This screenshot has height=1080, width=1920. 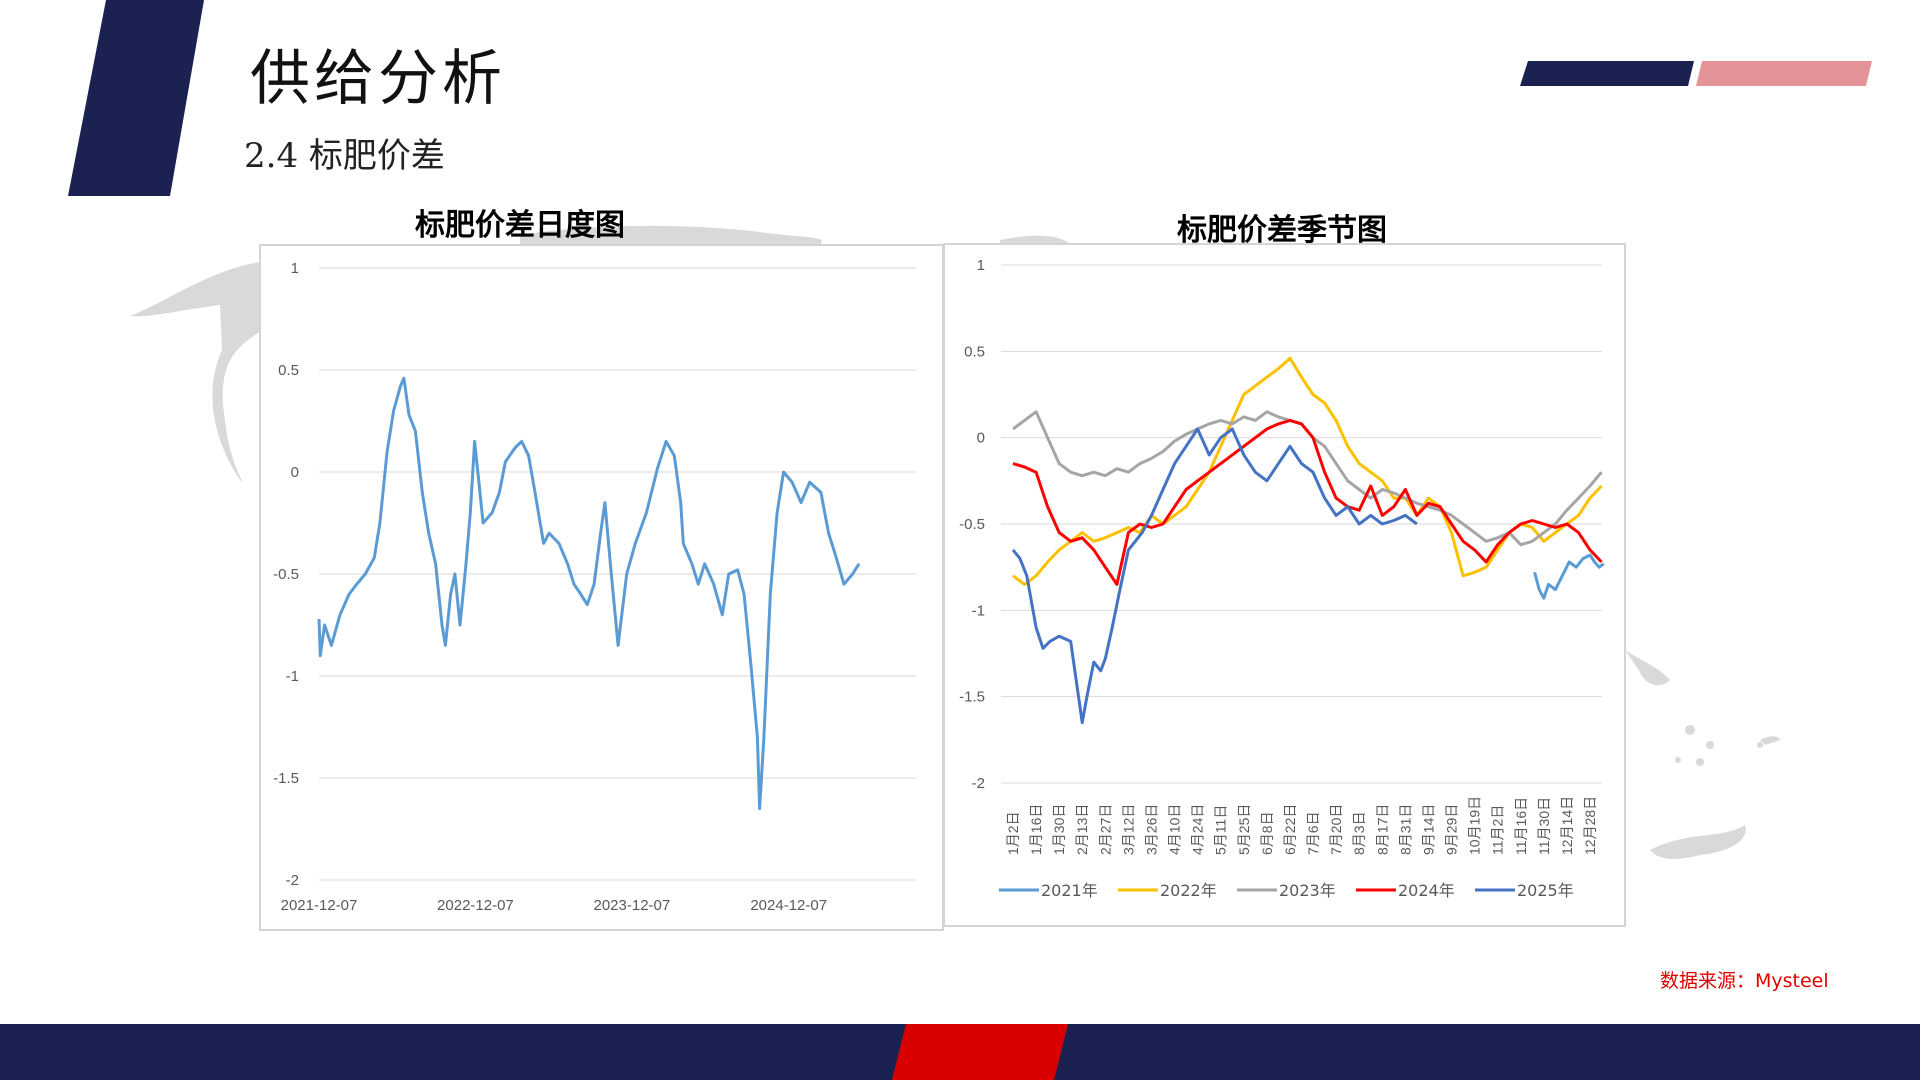 I want to click on page-title: 供给分析, so click(x=378, y=79).